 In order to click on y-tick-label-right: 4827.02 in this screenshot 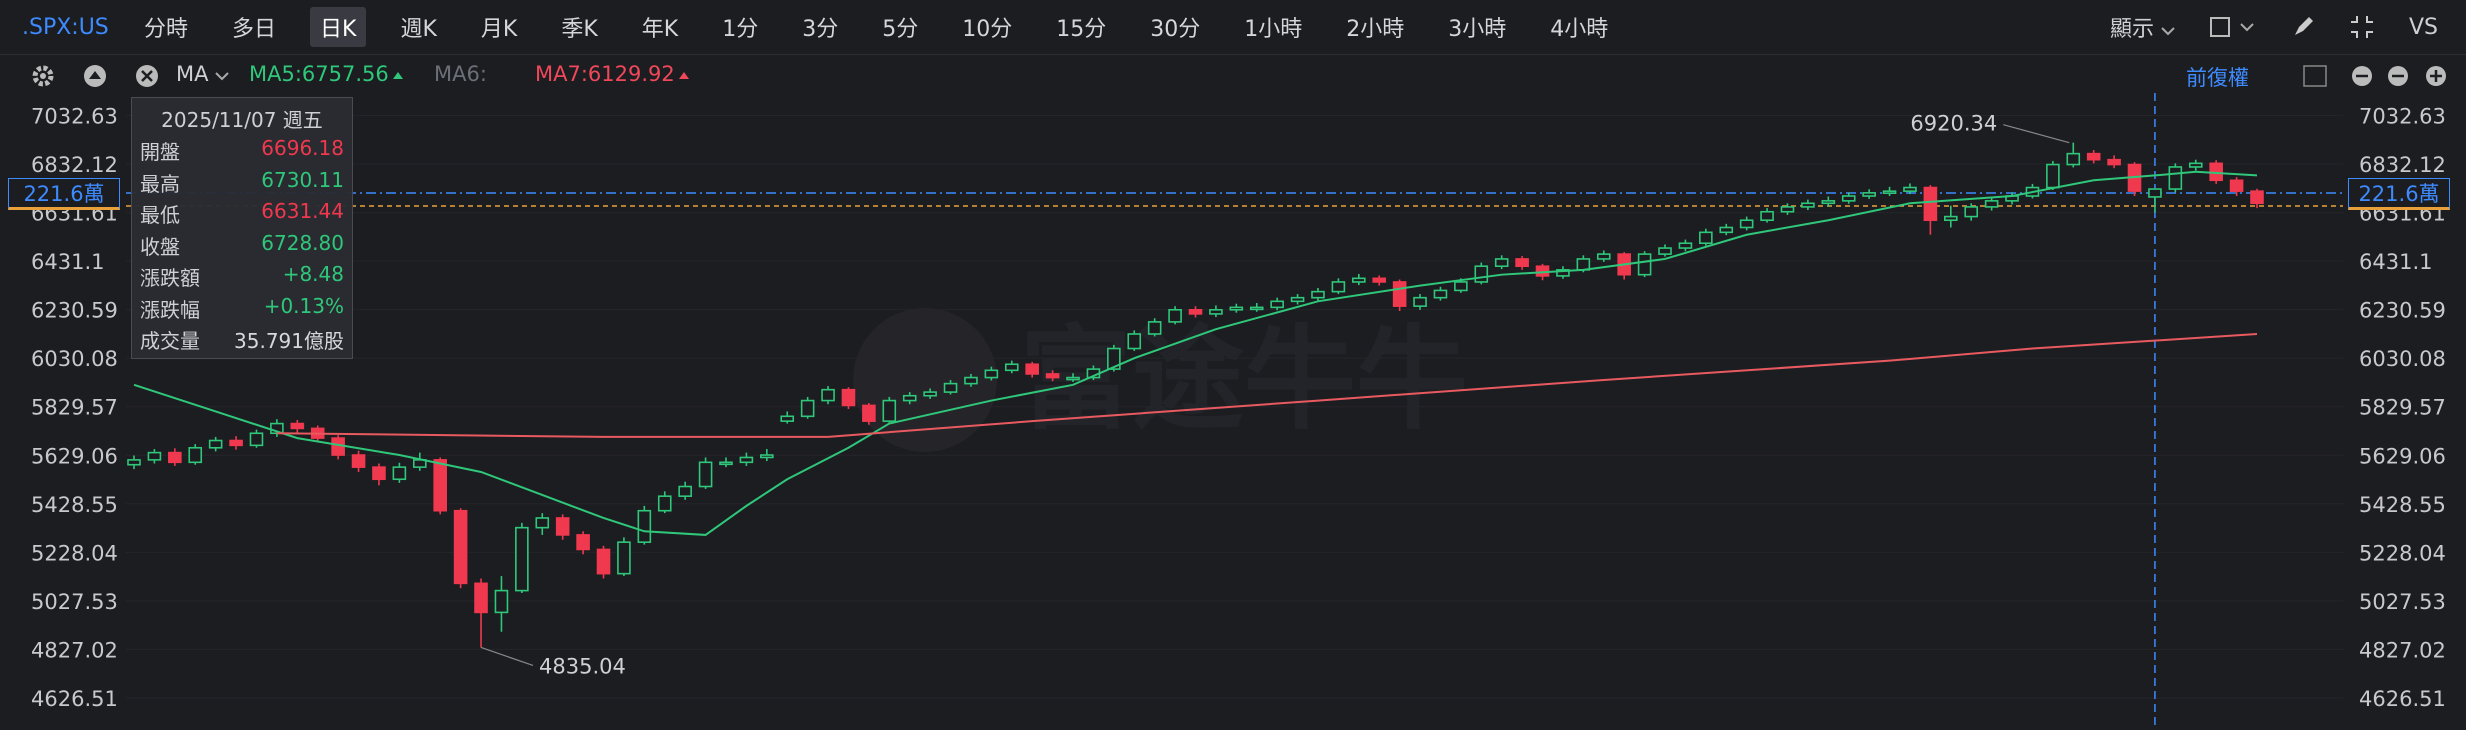, I will do `click(2402, 650)`.